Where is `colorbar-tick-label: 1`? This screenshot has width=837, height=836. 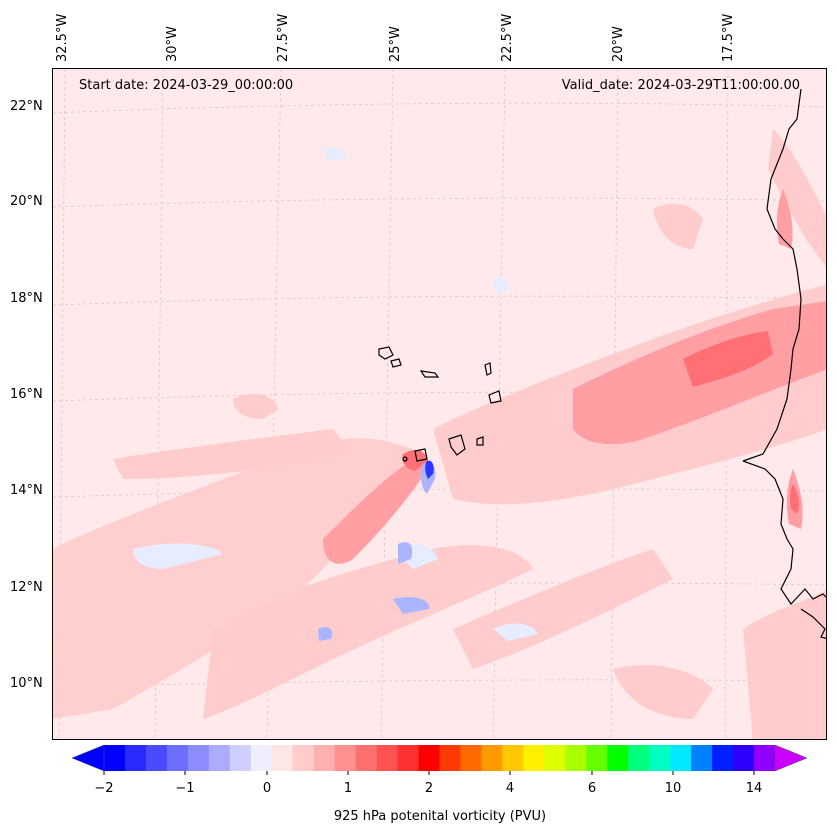 colorbar-tick-label: 1 is located at coordinates (348, 788).